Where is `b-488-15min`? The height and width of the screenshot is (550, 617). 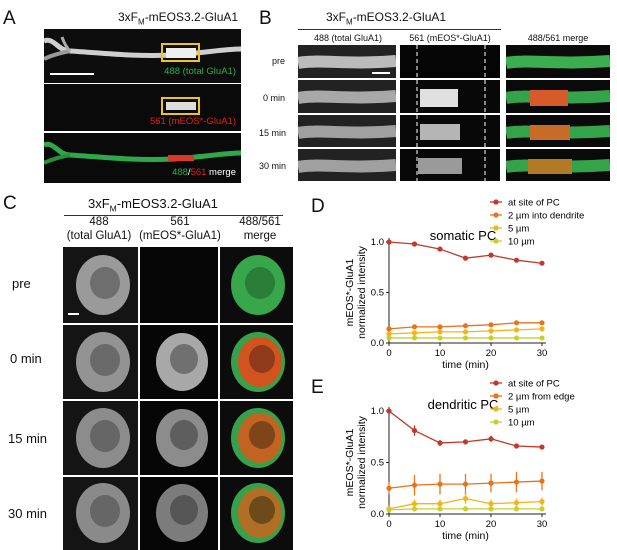
b-488-15min is located at coordinates (347, 131).